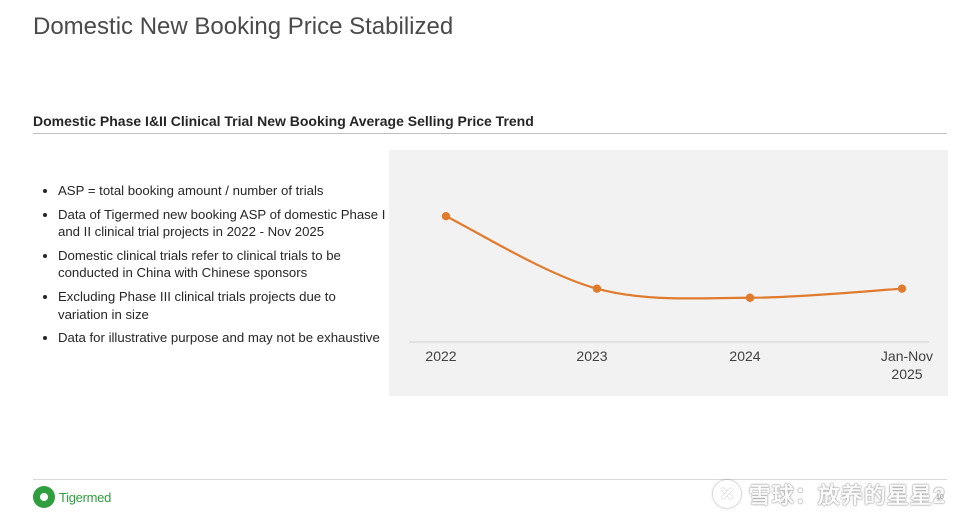 This screenshot has height=522, width=980. Describe the element at coordinates (591, 356) in the screenshot. I see `x-tick-label: 2023` at that location.